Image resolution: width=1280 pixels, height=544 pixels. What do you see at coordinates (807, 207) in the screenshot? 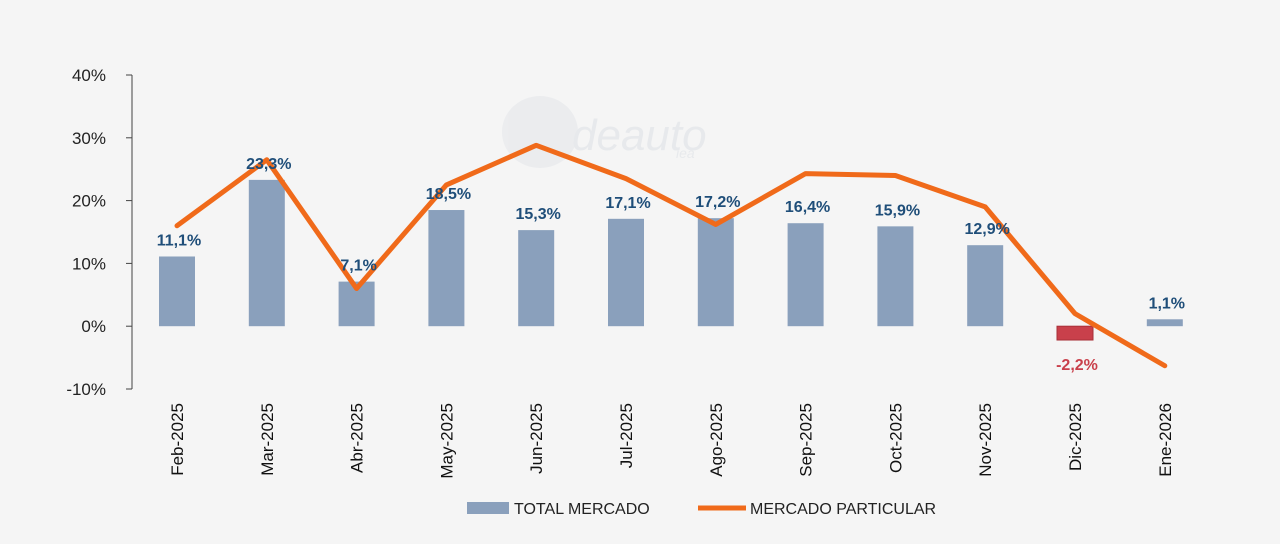
I see `data-label: 16,4%` at bounding box center [807, 207].